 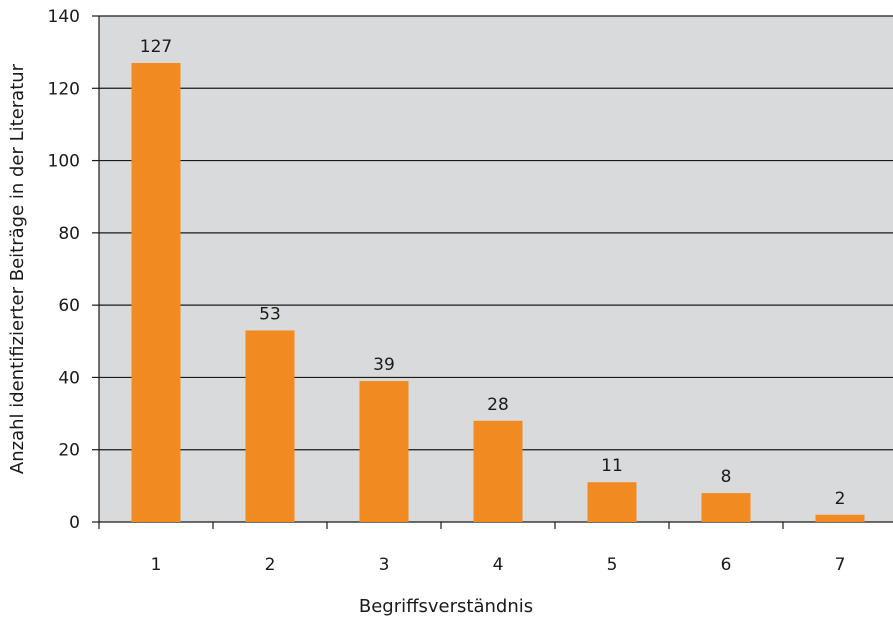 What do you see at coordinates (69, 306) in the screenshot?
I see `y-tick-label: 60` at bounding box center [69, 306].